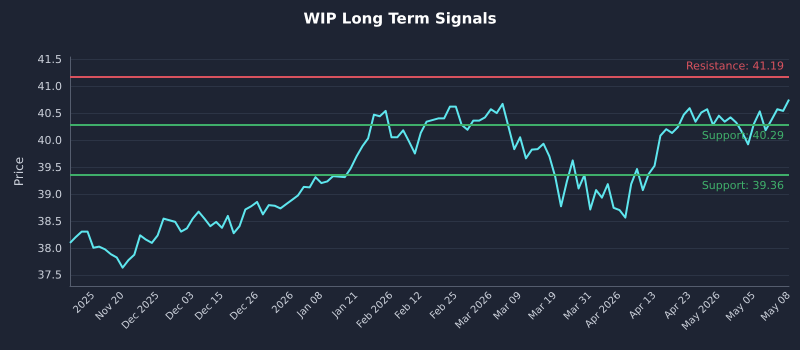 The width and height of the screenshot is (800, 350). I want to click on x-tick-label: Jan 21, so click(345, 305).